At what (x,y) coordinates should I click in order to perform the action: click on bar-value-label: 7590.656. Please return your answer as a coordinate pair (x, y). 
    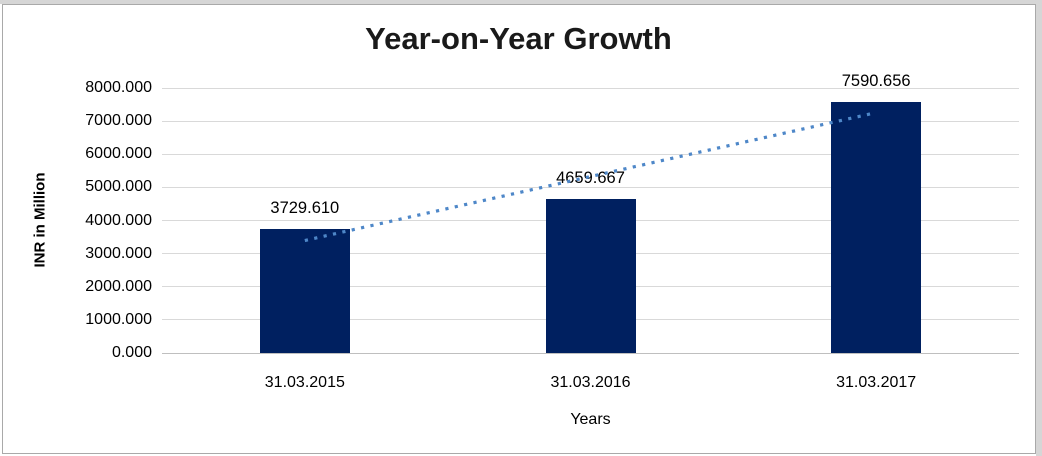
    Looking at the image, I should click on (876, 80).